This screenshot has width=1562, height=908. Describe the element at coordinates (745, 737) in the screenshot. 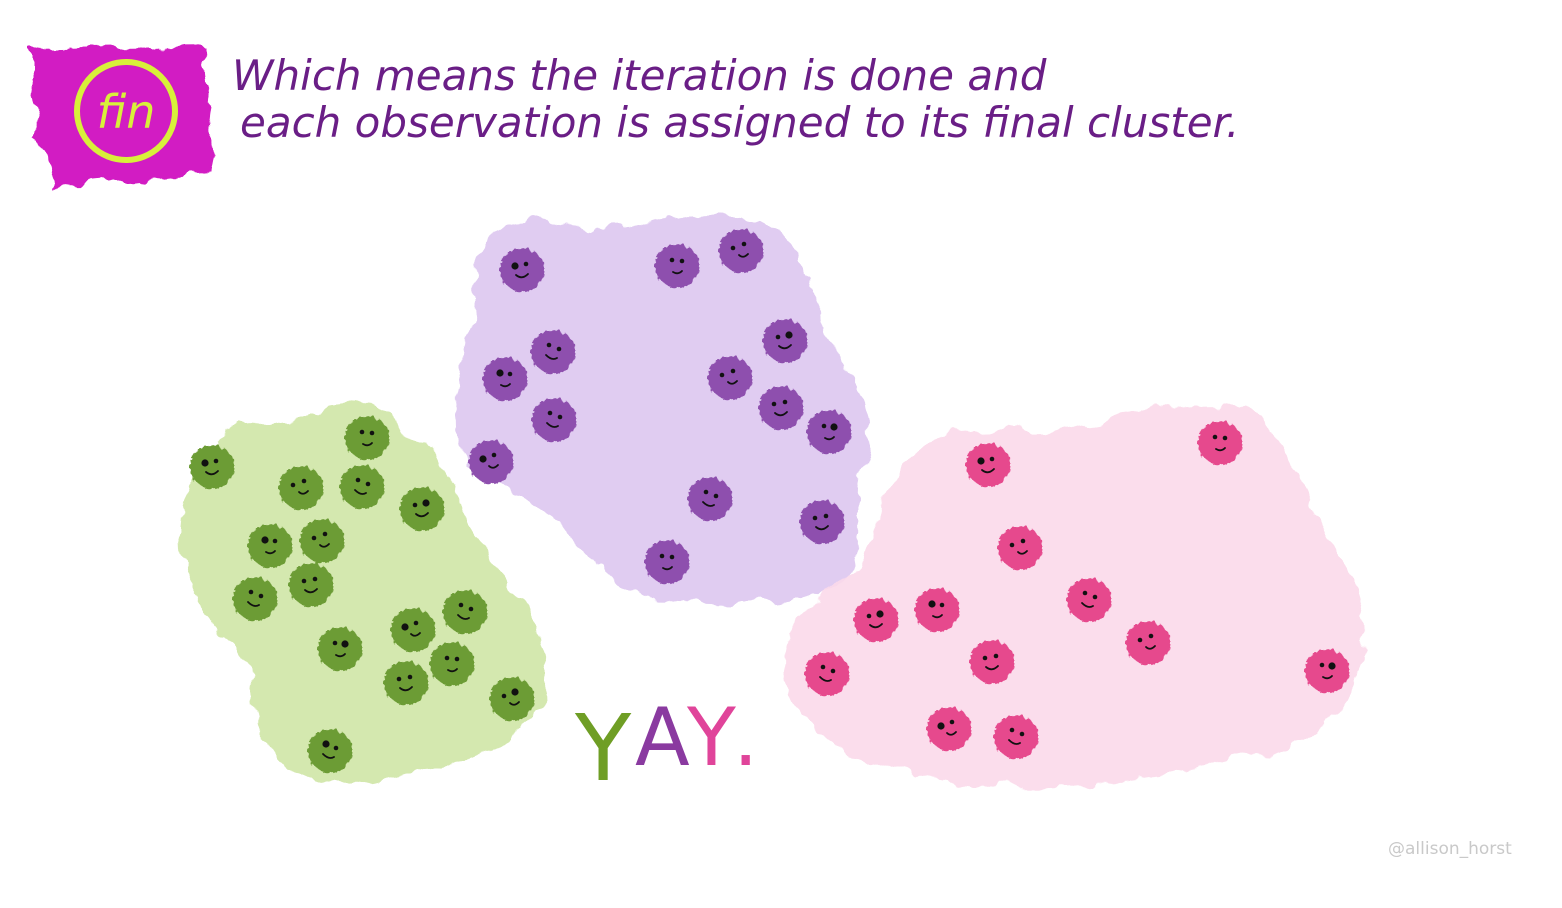

I see `yay-period: .` at that location.